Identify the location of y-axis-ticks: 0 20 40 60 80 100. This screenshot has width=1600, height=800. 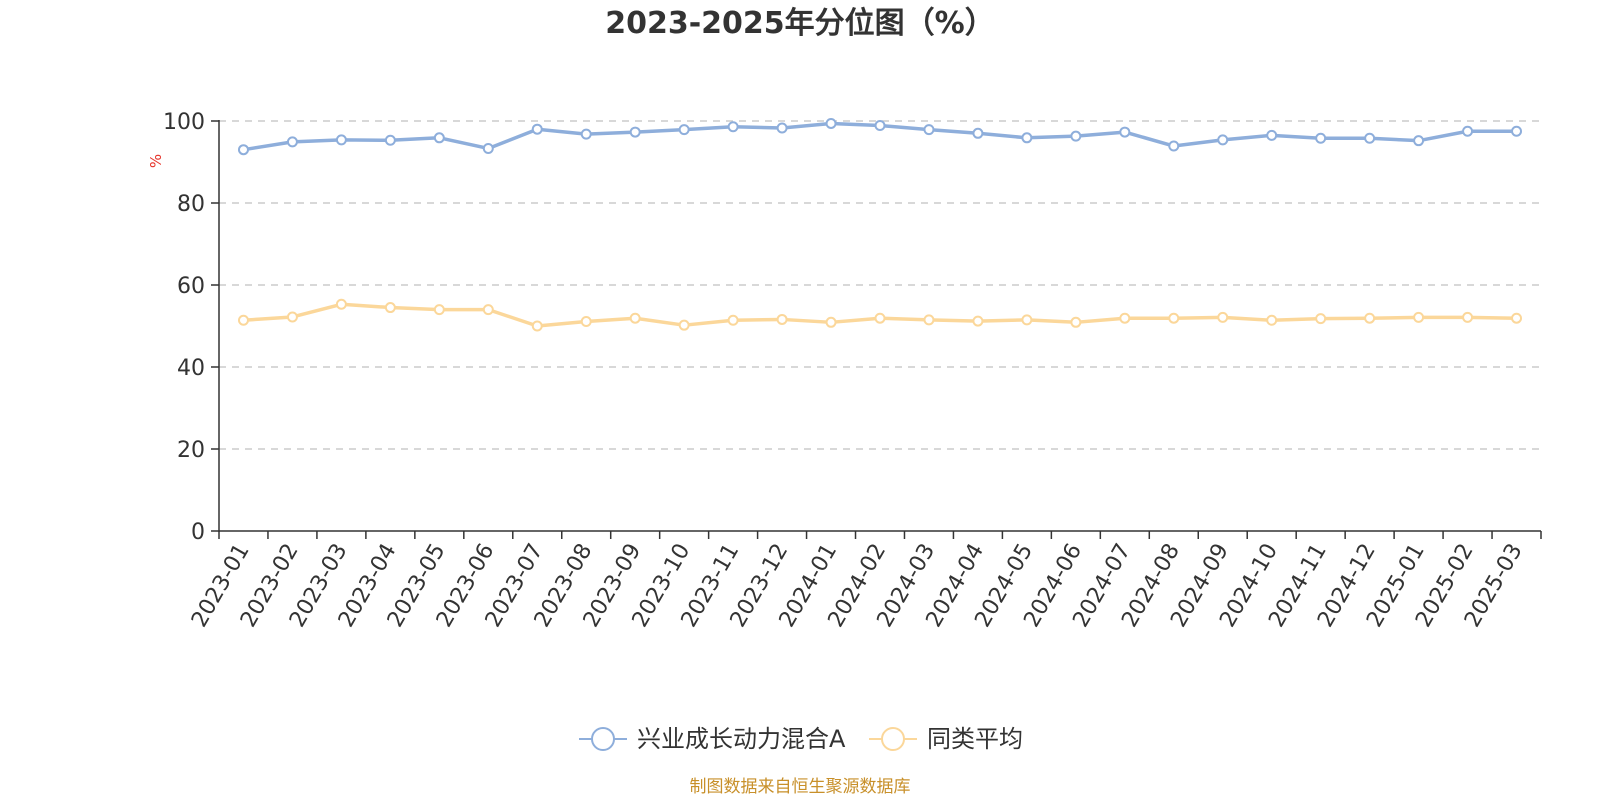
(184, 327).